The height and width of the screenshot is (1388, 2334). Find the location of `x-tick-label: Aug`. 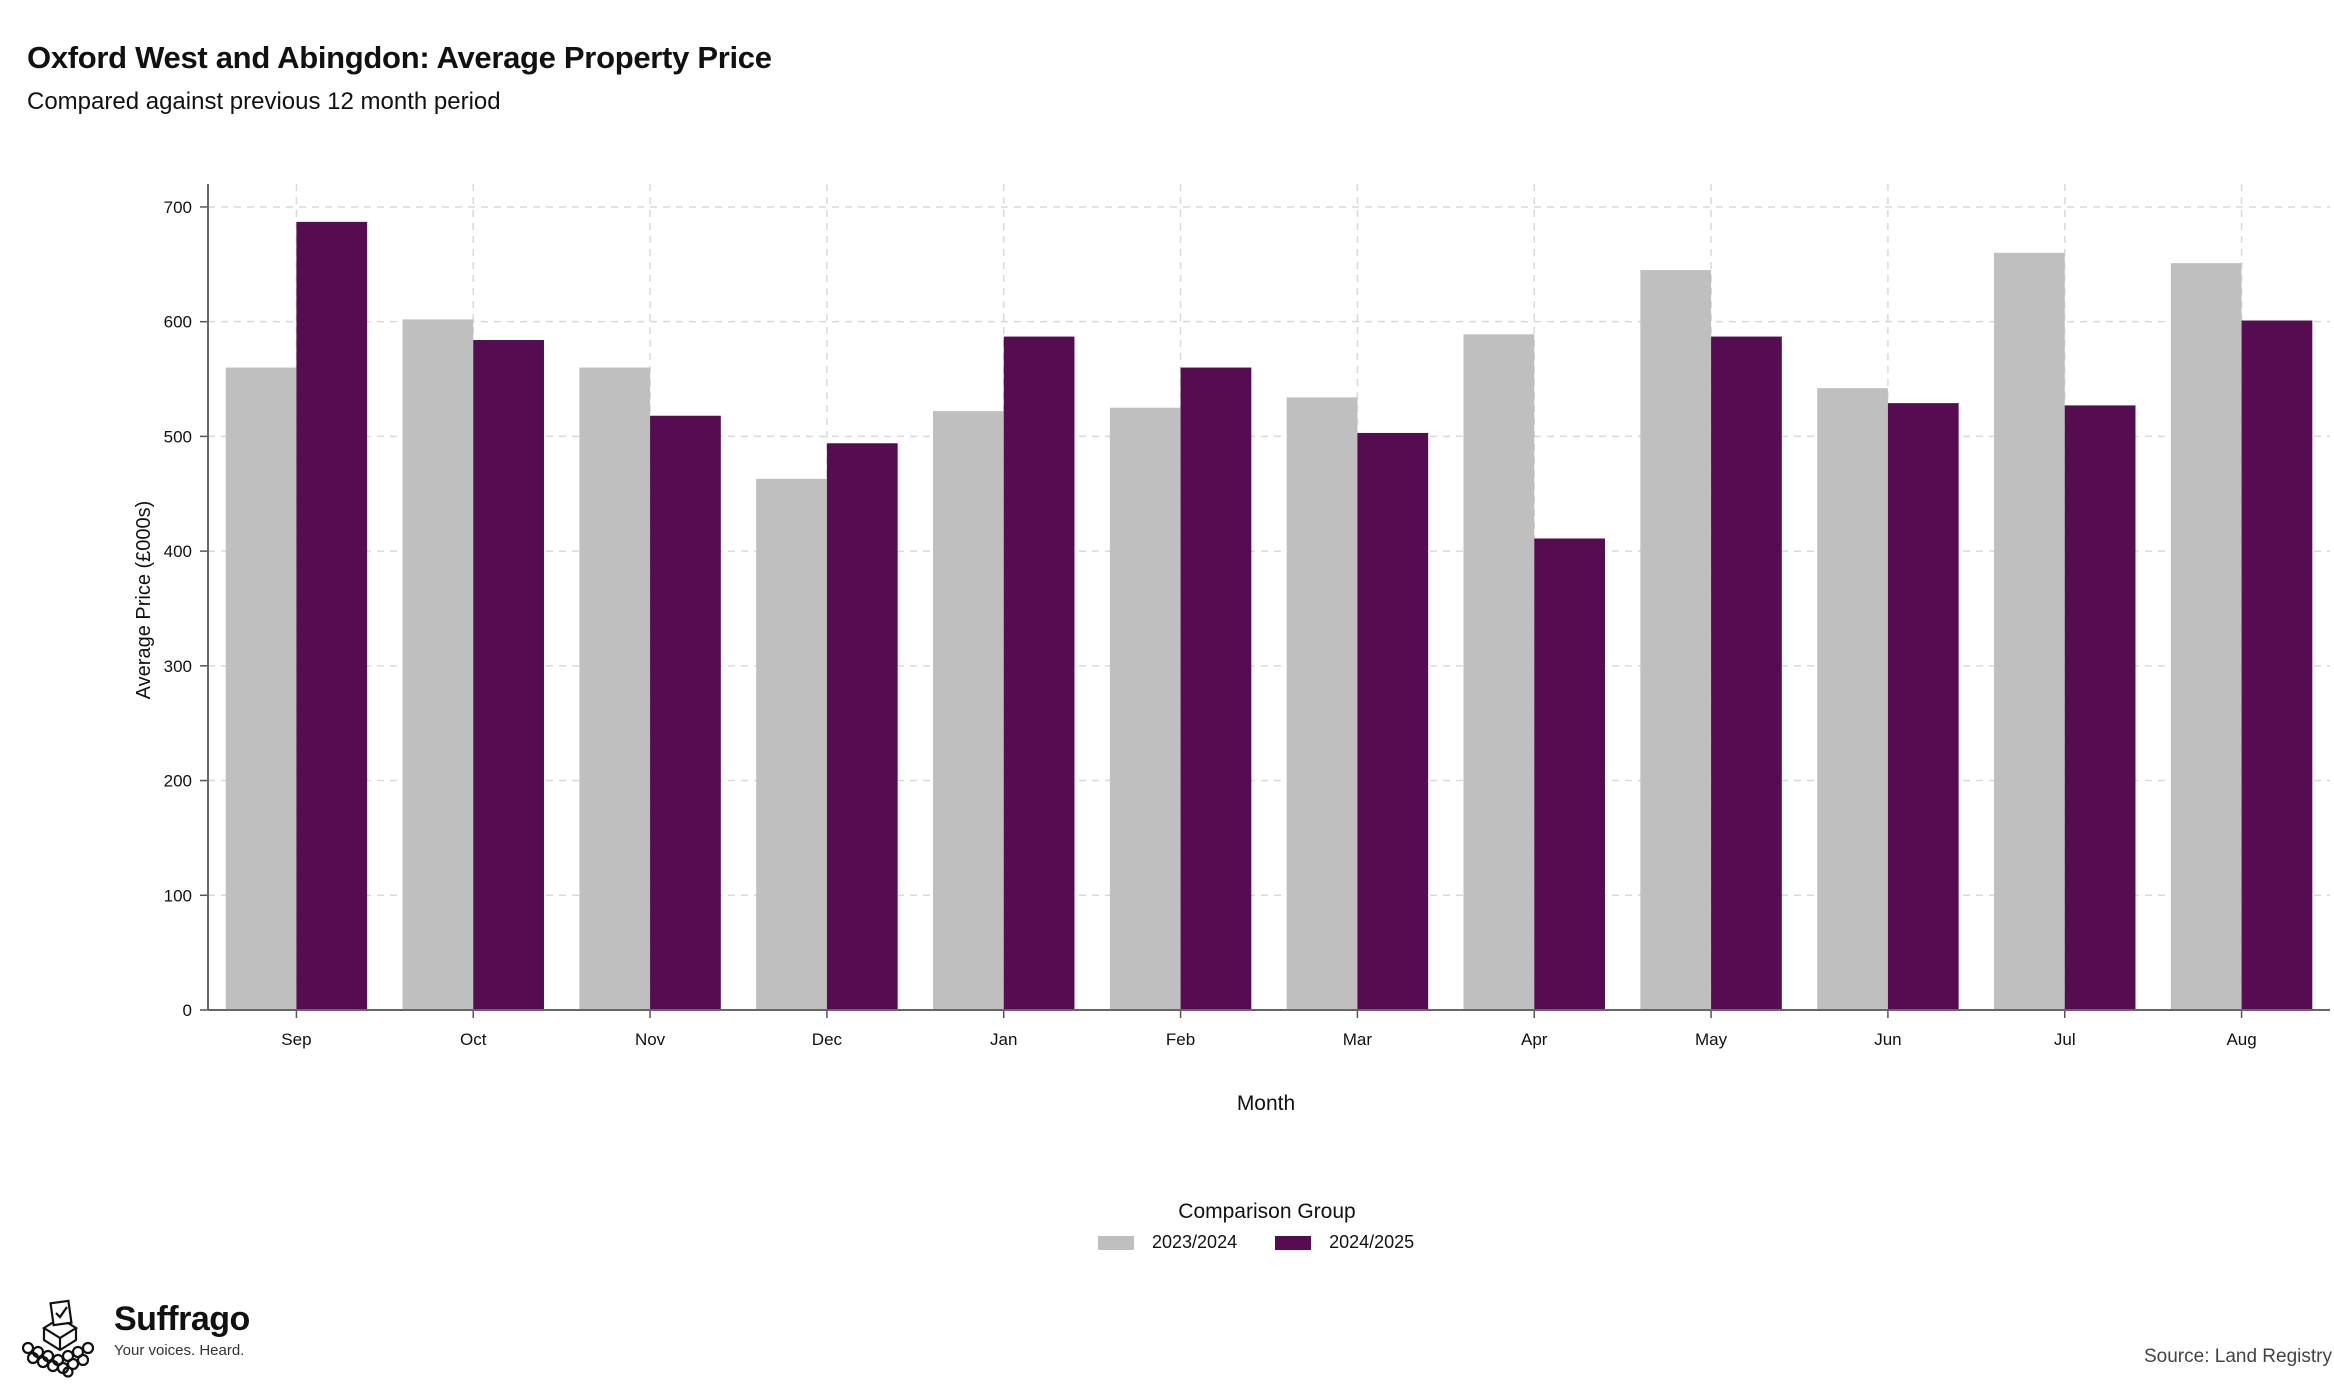

x-tick-label: Aug is located at coordinates (2241, 1039).